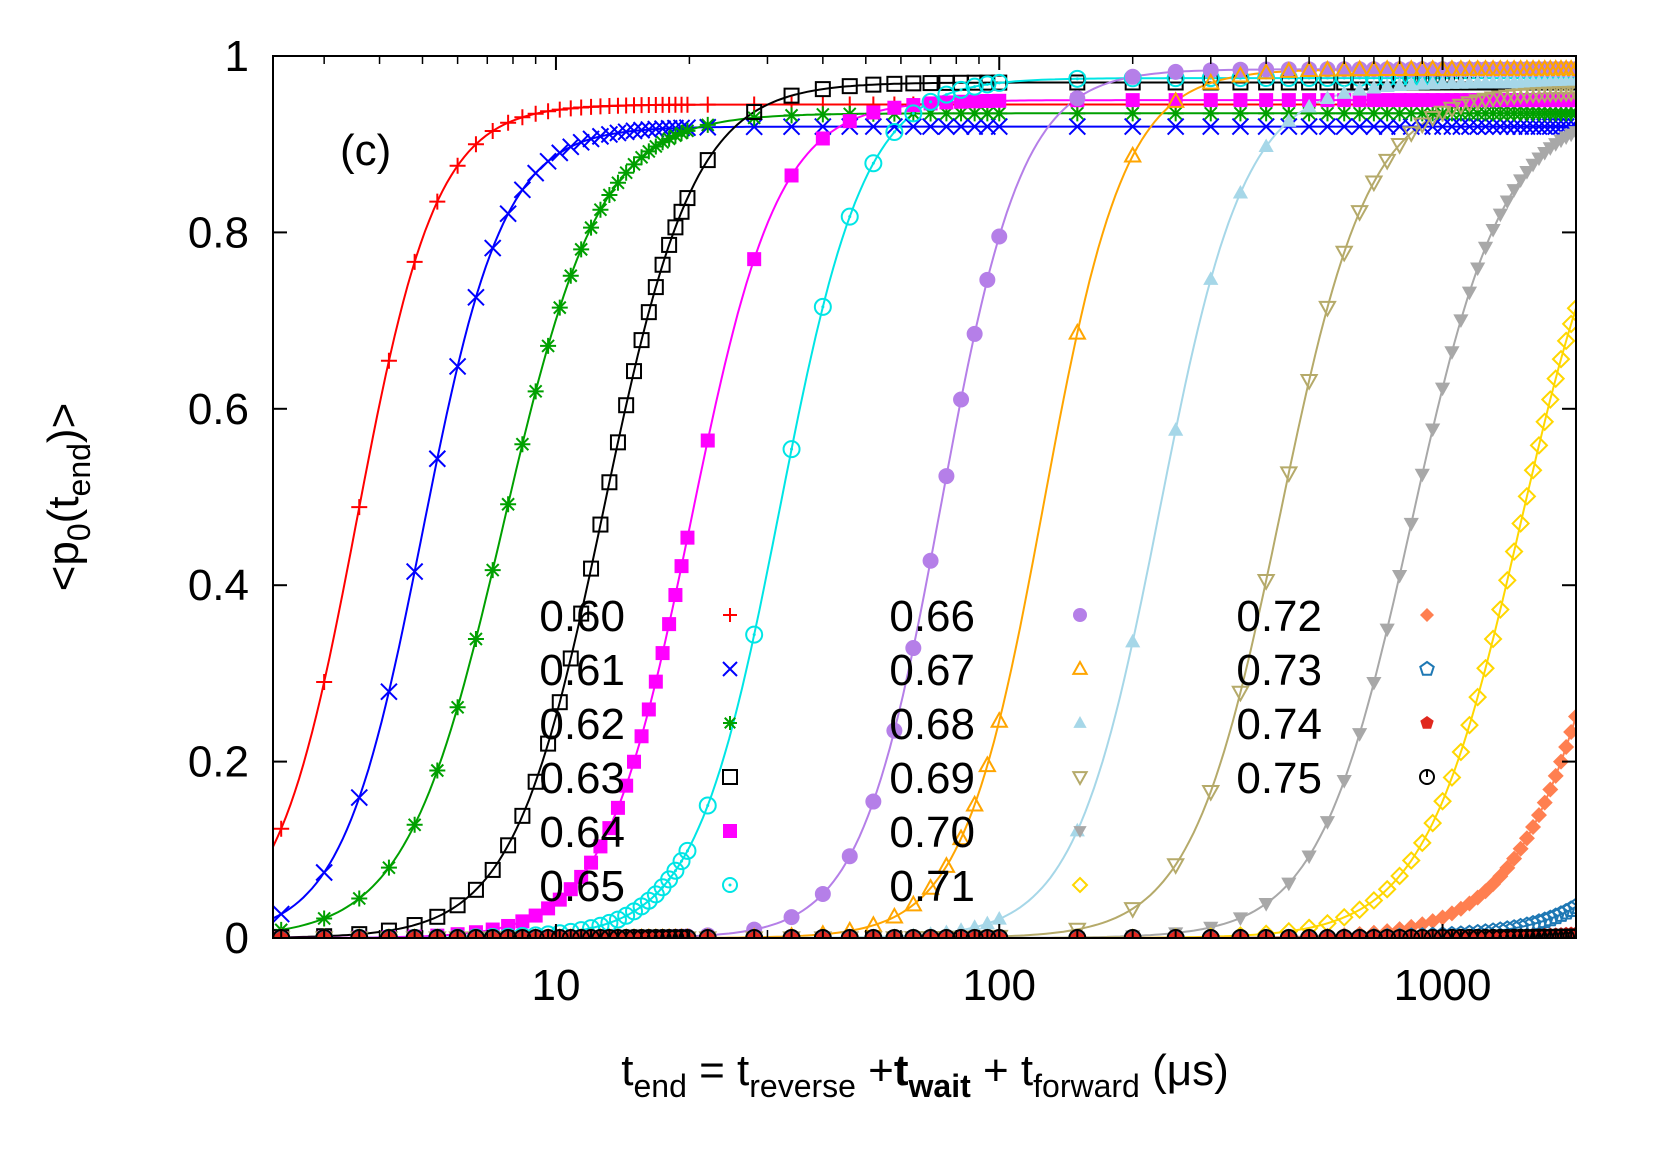  I want to click on legend-entry-label: 0.61, so click(582, 670).